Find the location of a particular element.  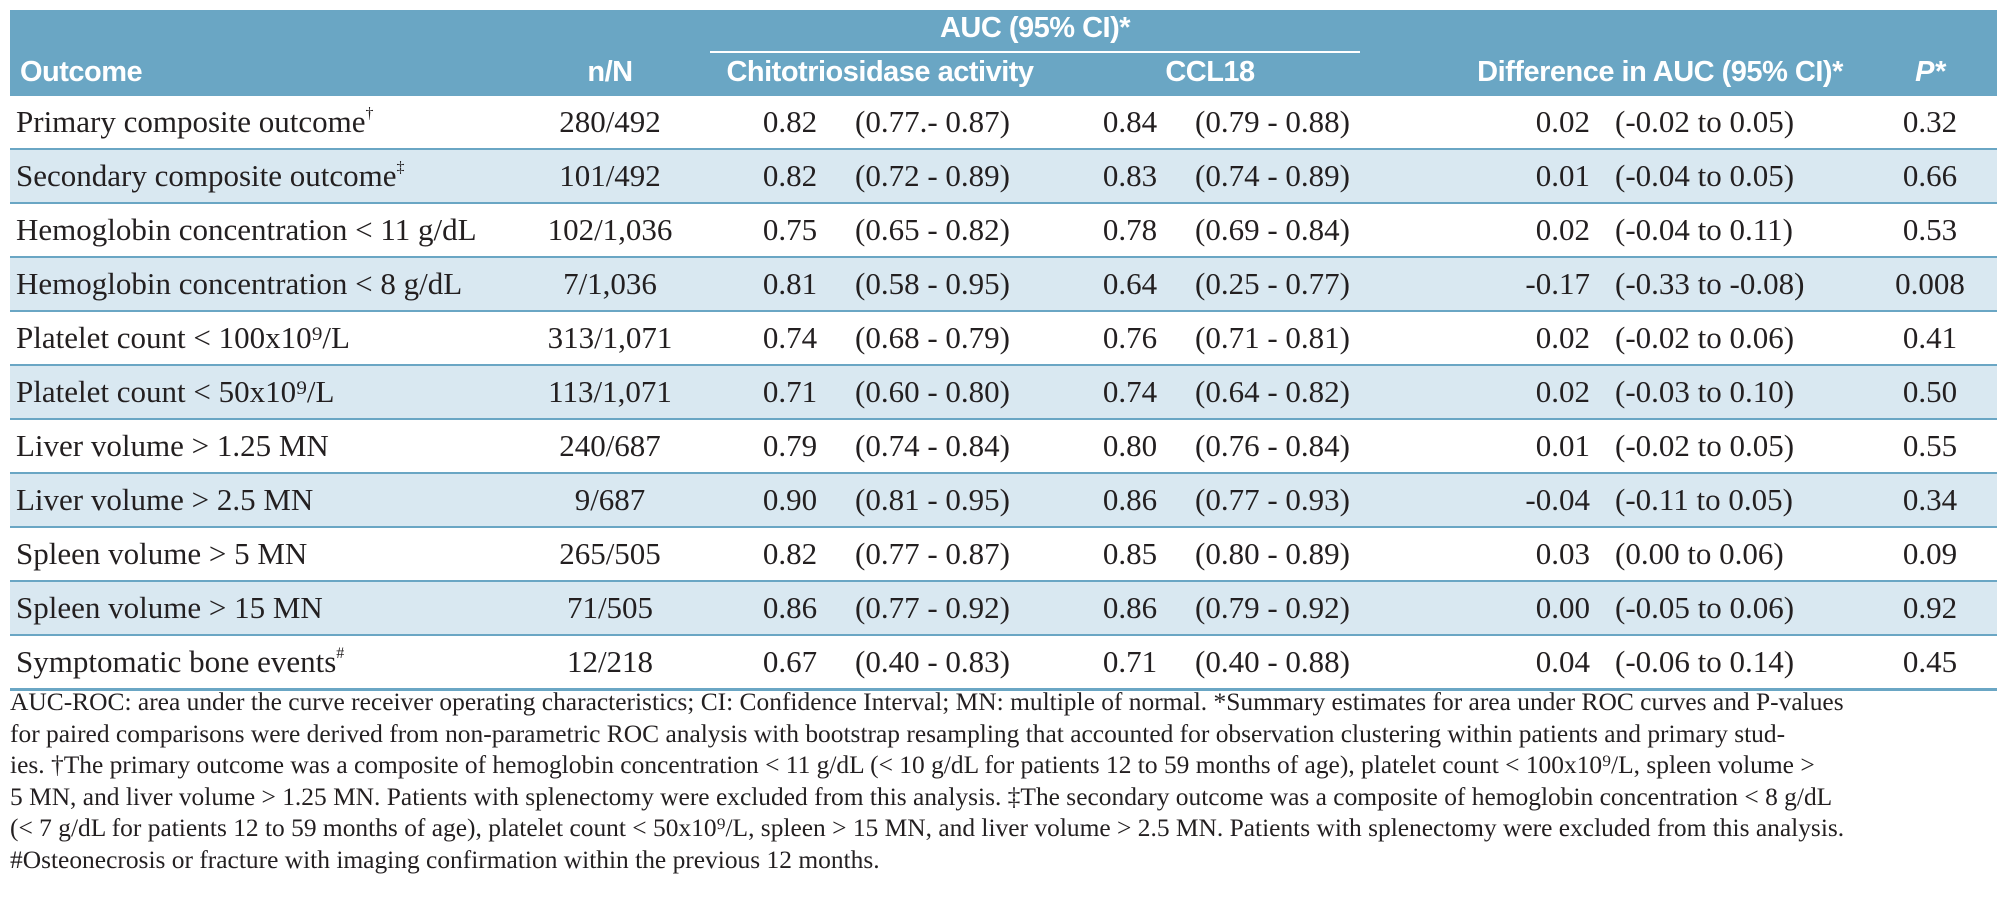

chitotriosidase-ci-cell: (0.60 - 0.80) is located at coordinates (932, 391).